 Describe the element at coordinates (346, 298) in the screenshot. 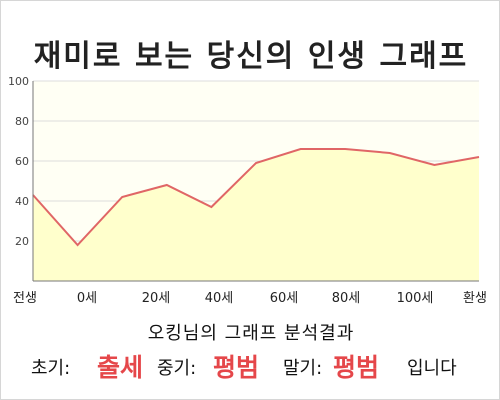

I see `x-tick-label: 80세` at that location.